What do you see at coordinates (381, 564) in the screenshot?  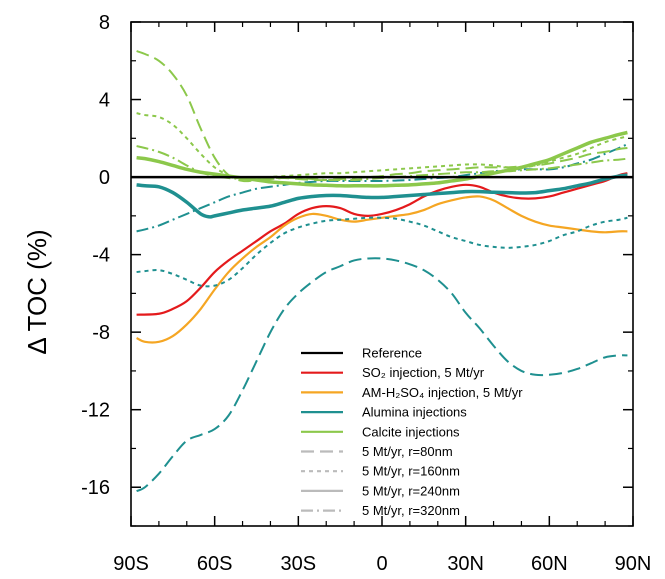 I see `x-tick-label: 0` at bounding box center [381, 564].